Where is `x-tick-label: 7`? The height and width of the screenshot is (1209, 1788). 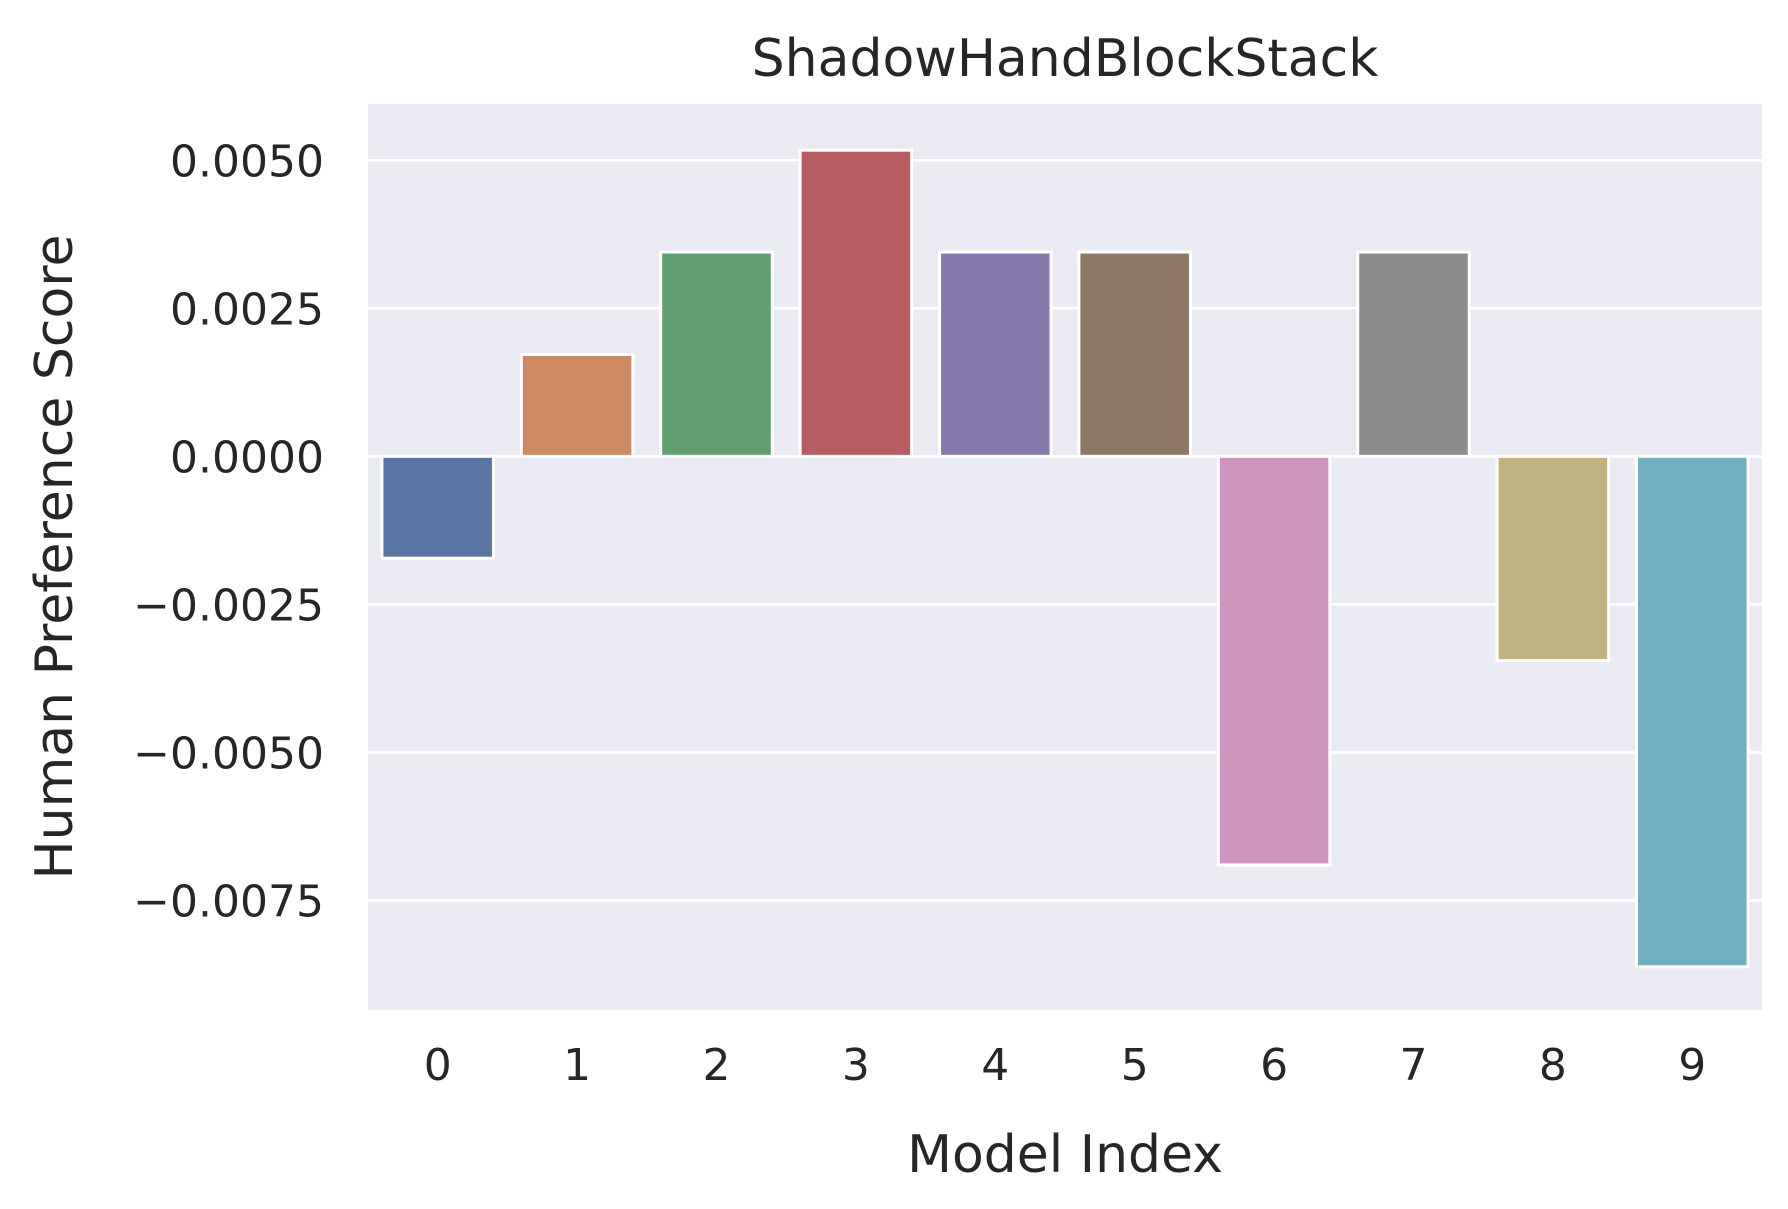 x-tick-label: 7 is located at coordinates (1414, 1065).